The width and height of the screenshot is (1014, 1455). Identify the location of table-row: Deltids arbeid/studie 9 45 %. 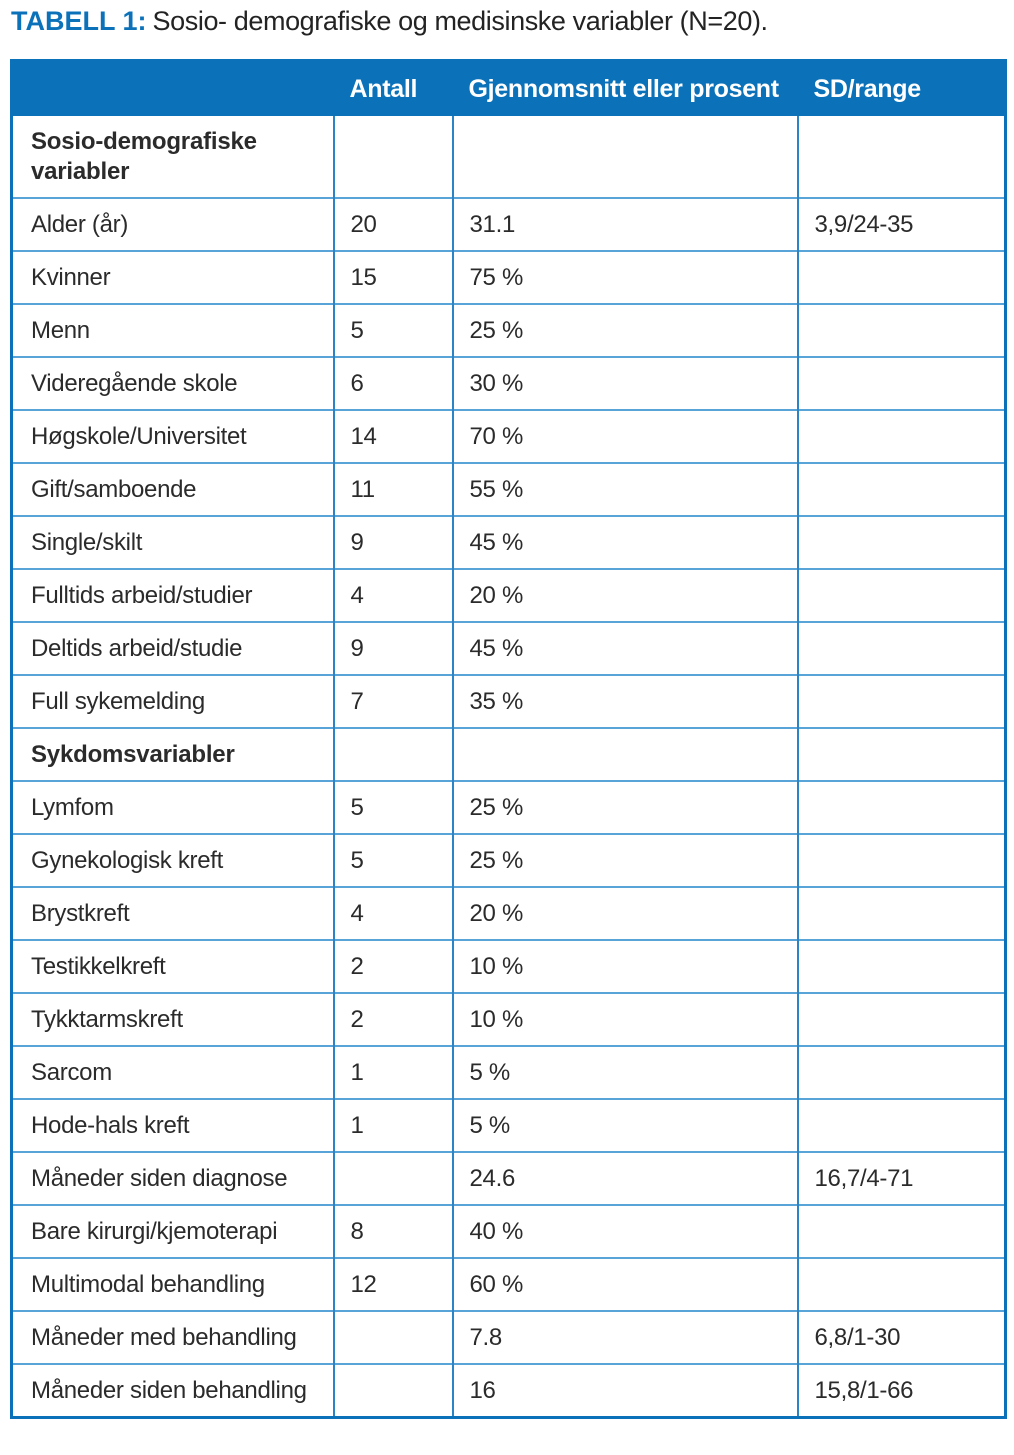
(508, 648).